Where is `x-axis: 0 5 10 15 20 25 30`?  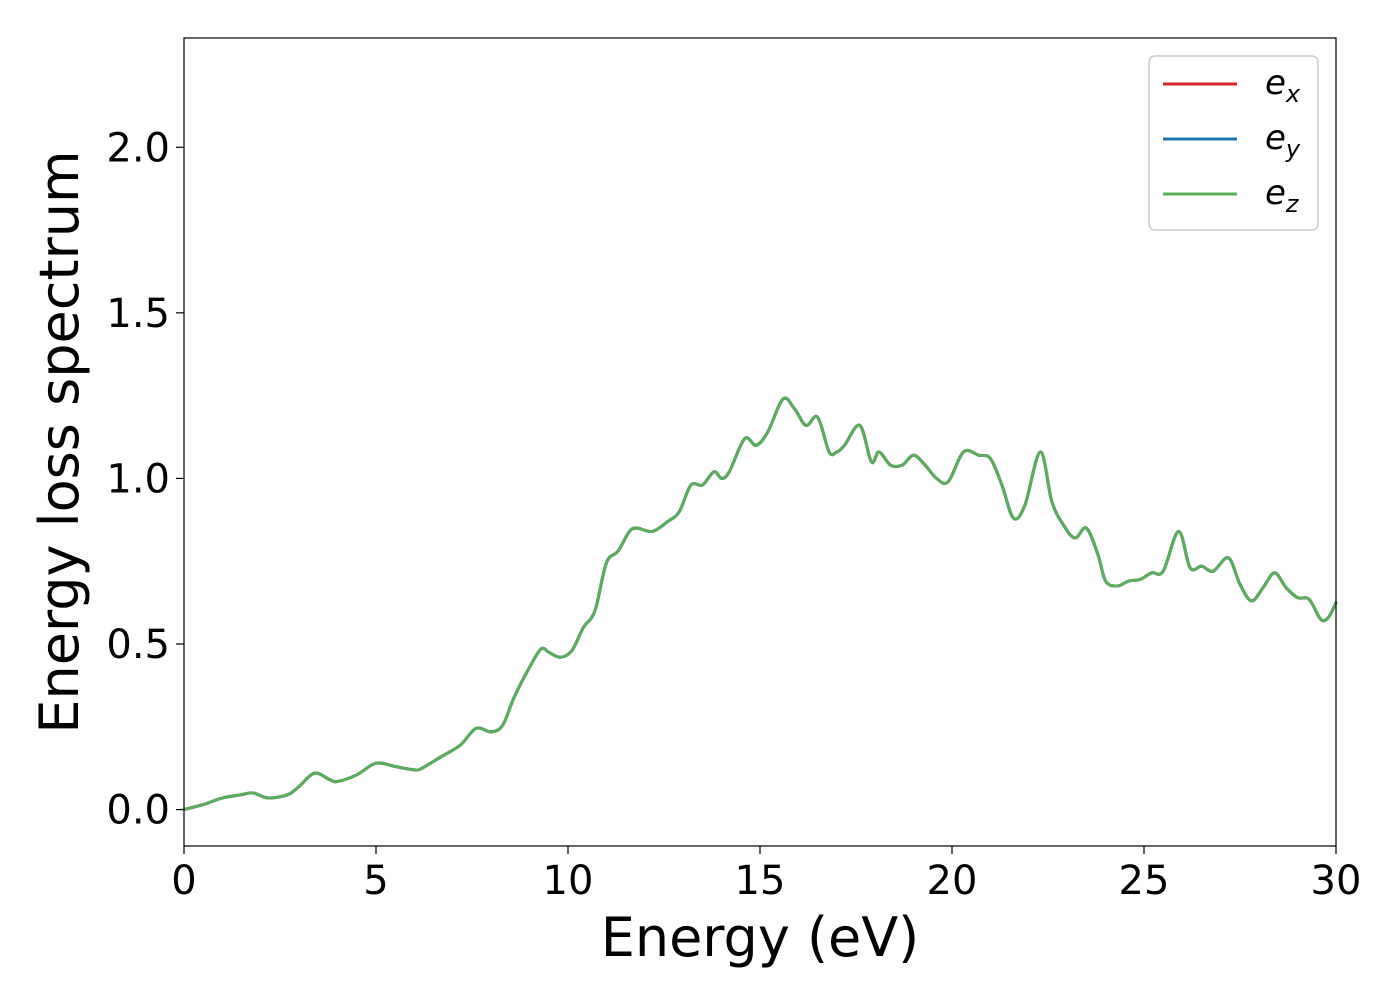 x-axis: 0 5 10 15 20 25 30 is located at coordinates (766, 875).